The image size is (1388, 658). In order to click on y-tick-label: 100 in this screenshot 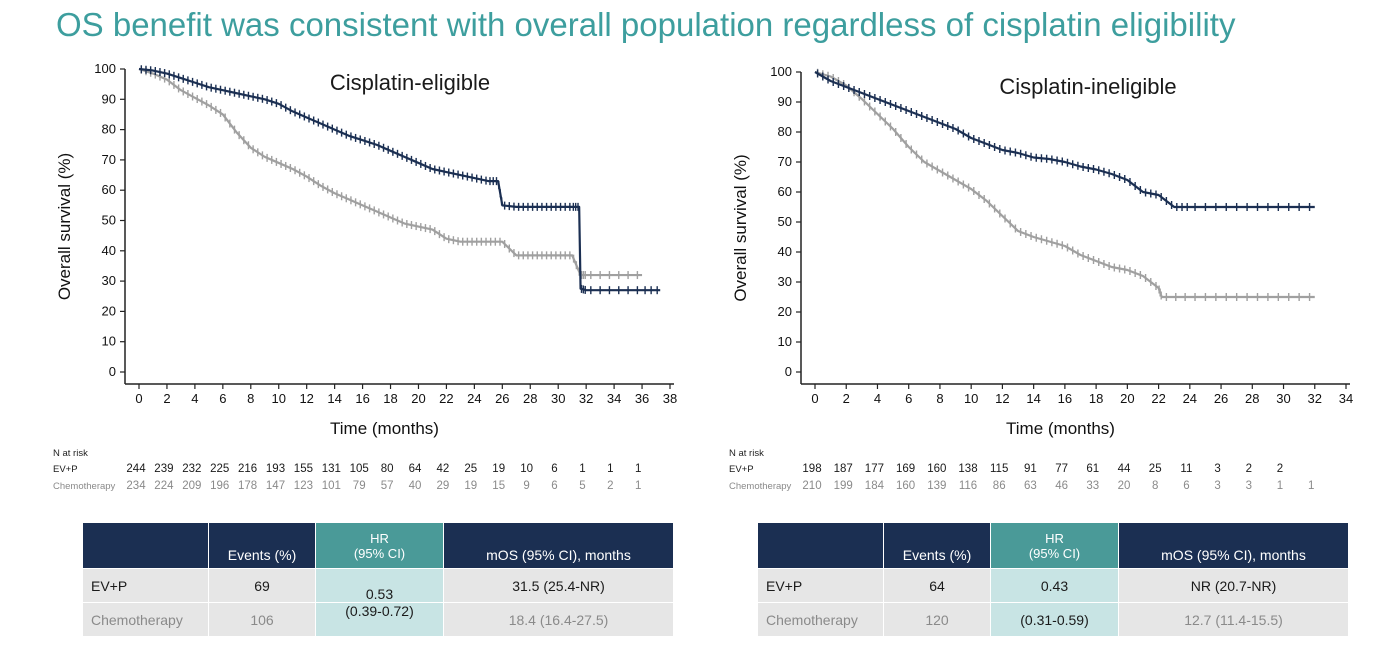, I will do `click(105, 68)`.